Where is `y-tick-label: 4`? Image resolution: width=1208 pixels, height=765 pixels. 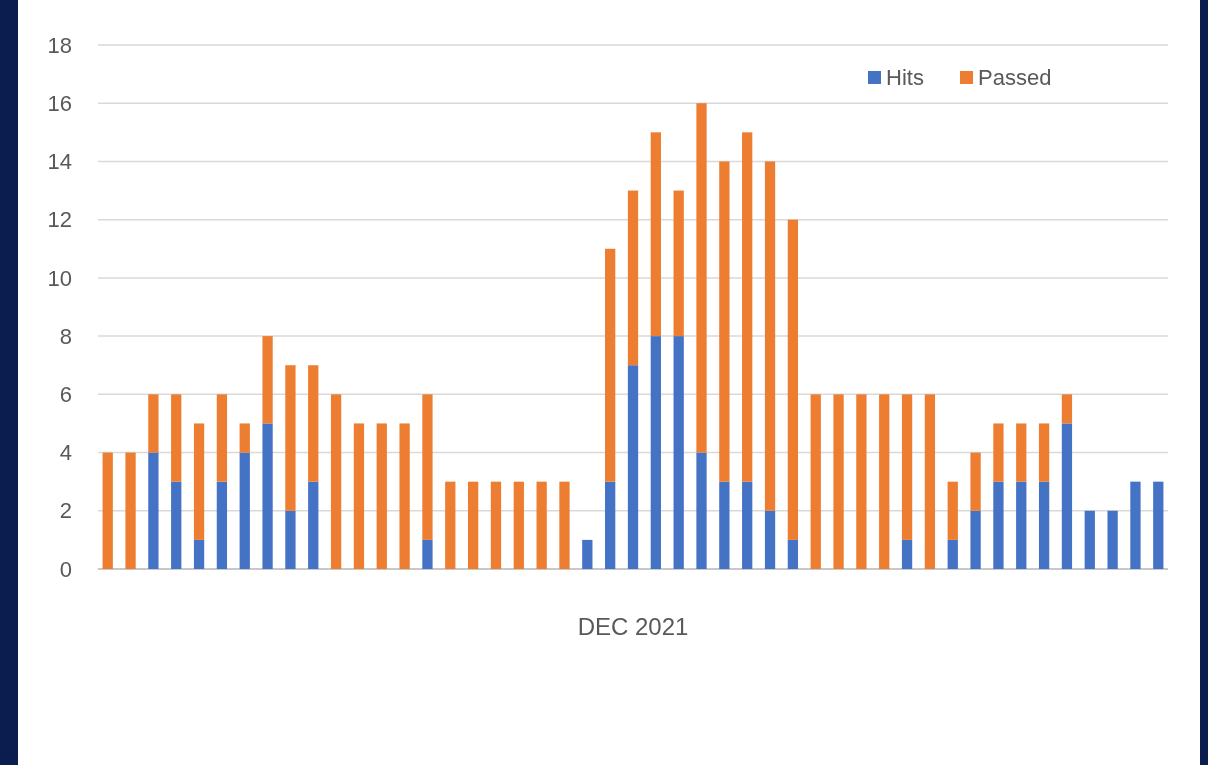 y-tick-label: 4 is located at coordinates (65, 453).